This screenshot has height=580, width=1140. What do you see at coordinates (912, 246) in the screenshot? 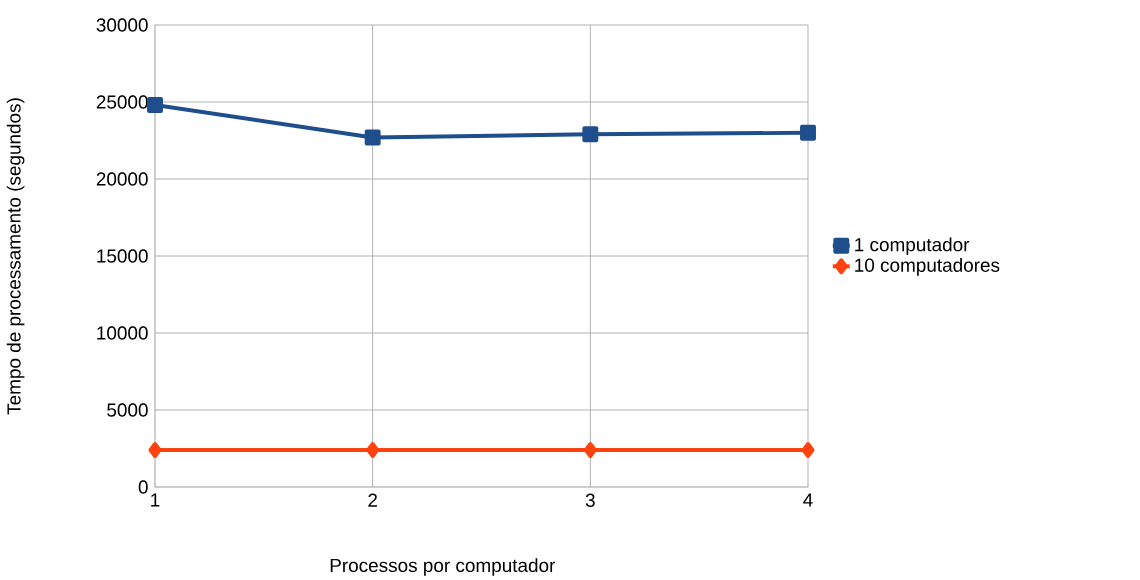
I see `legend-label: 1 computador` at bounding box center [912, 246].